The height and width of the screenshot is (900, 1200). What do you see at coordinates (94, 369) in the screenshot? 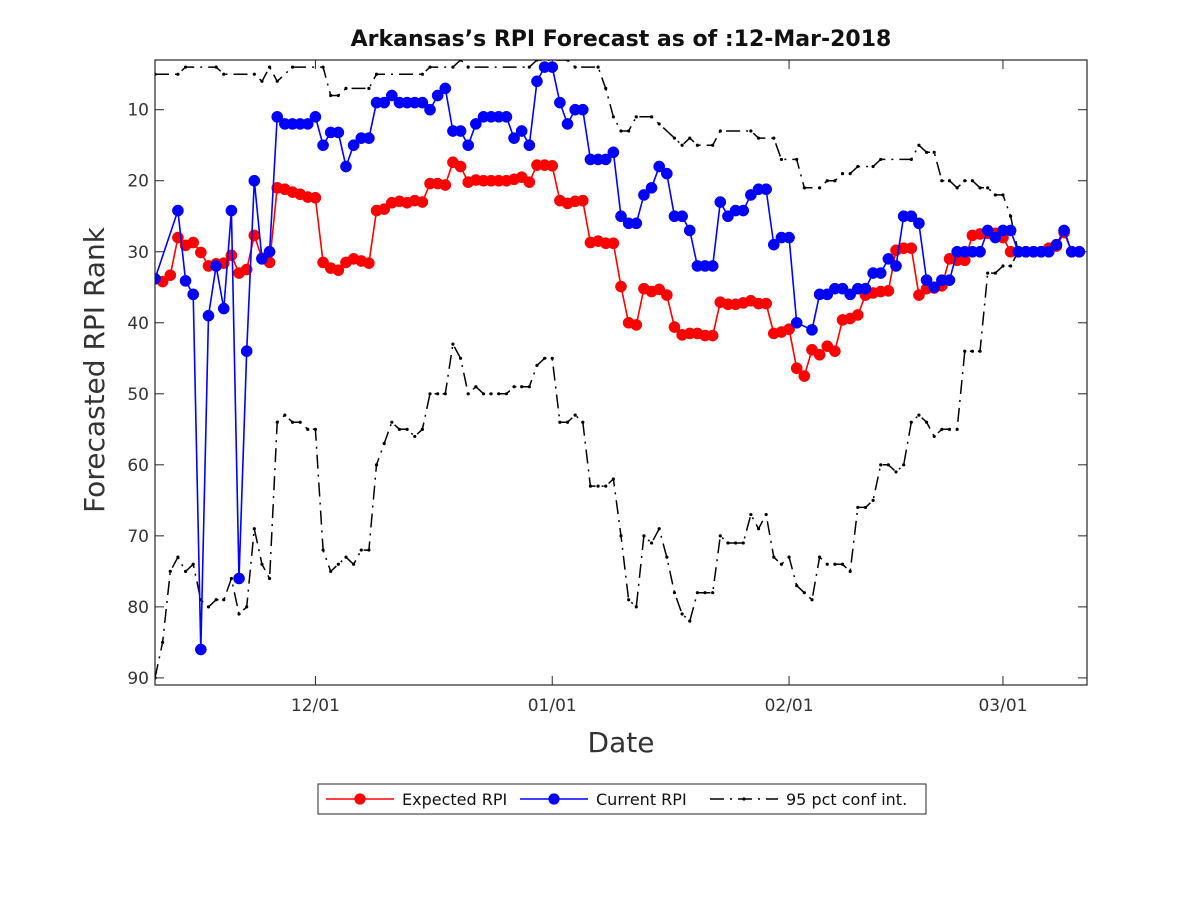
I see `y-axis-label: Forecasted RPI Rank` at bounding box center [94, 369].